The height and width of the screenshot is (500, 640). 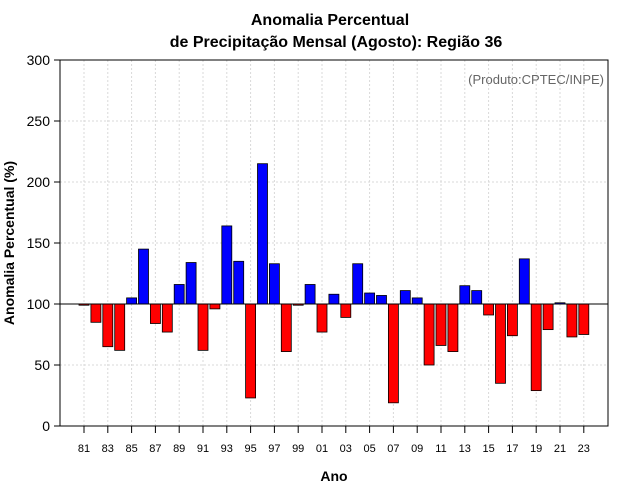 What do you see at coordinates (512, 449) in the screenshot?
I see `x-tick-label: 17` at bounding box center [512, 449].